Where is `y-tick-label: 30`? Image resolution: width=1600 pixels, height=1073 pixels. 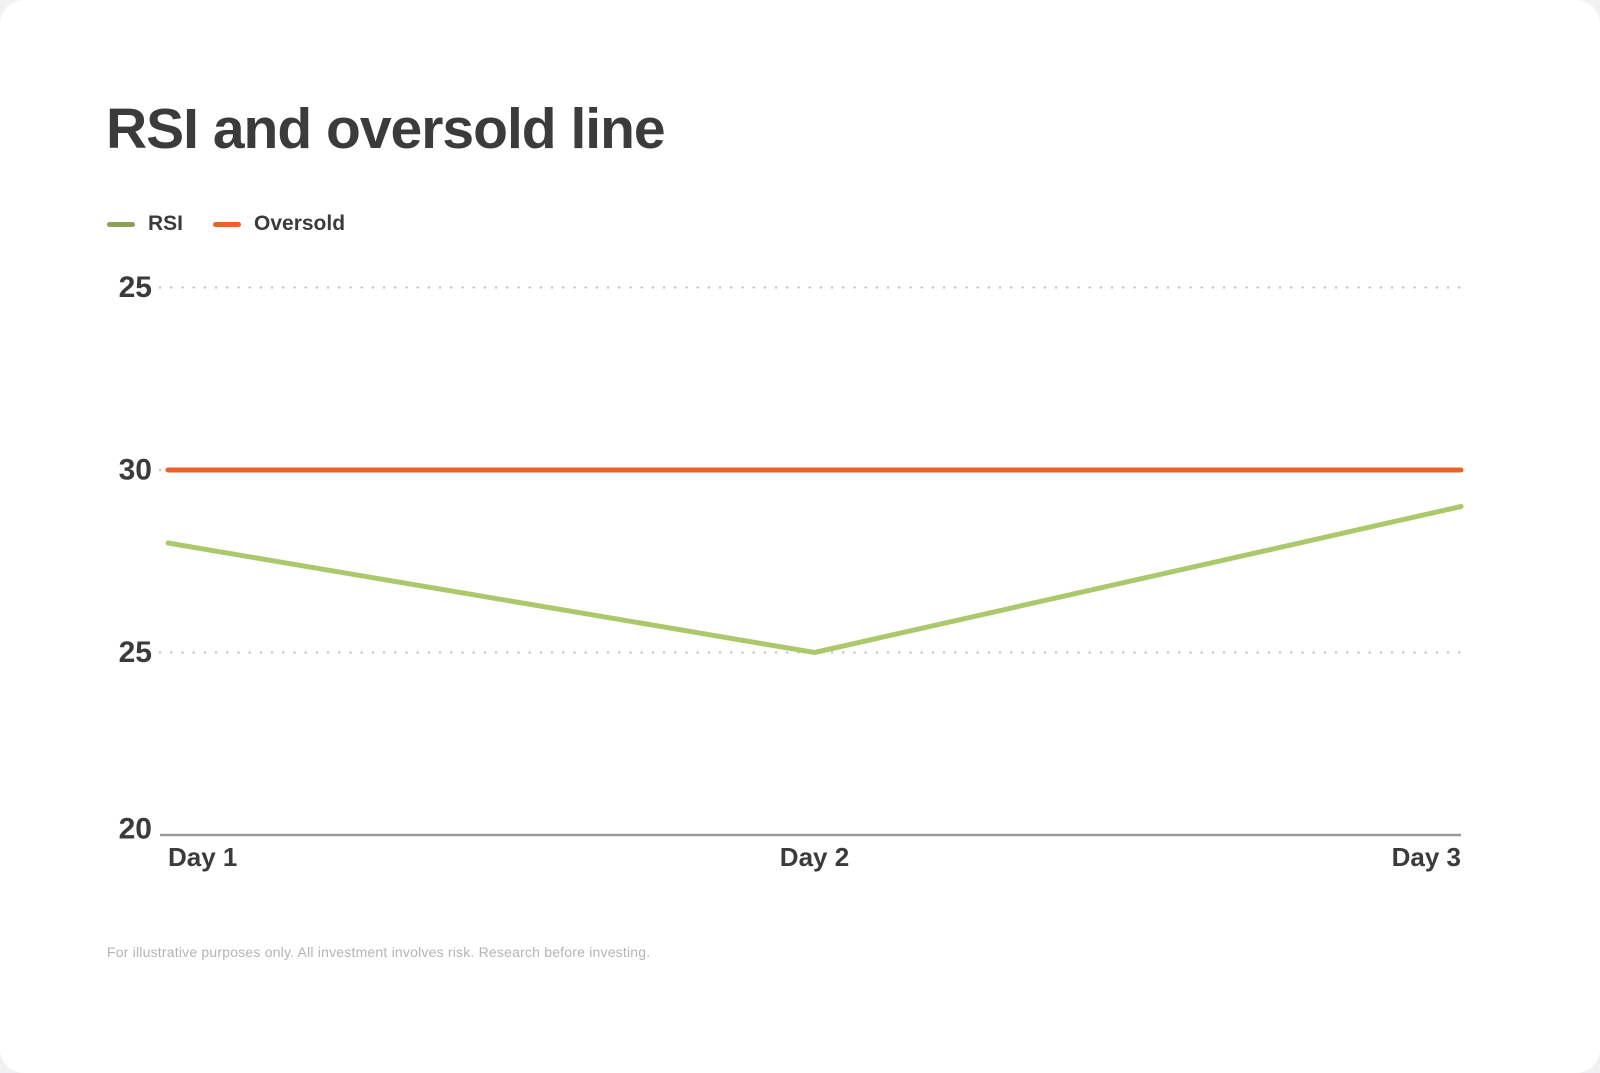
y-tick-label: 30 is located at coordinates (135, 470).